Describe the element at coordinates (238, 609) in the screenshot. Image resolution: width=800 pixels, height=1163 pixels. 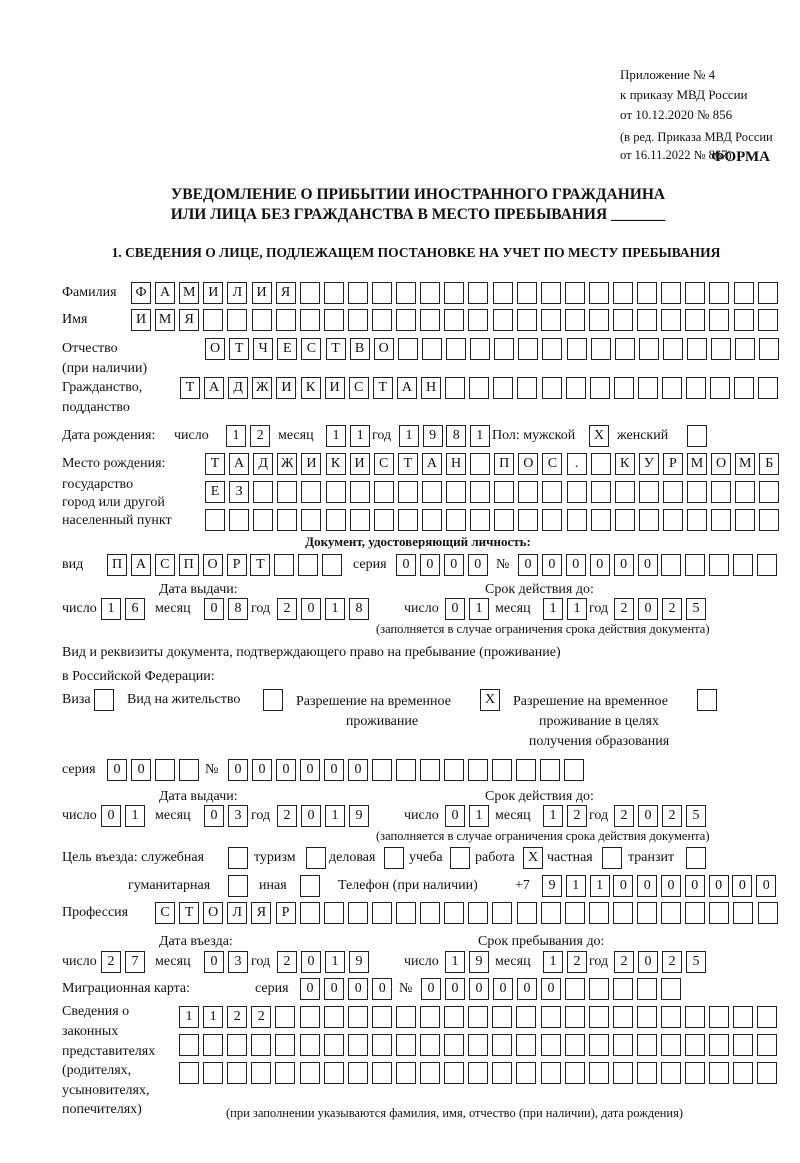
I see `char-box: 8` at that location.